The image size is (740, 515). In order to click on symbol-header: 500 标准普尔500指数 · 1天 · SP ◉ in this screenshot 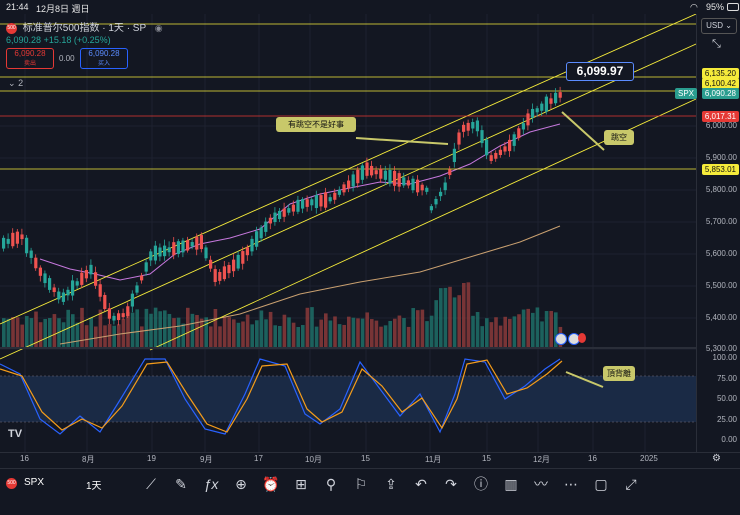, I will do `click(156, 27)`.